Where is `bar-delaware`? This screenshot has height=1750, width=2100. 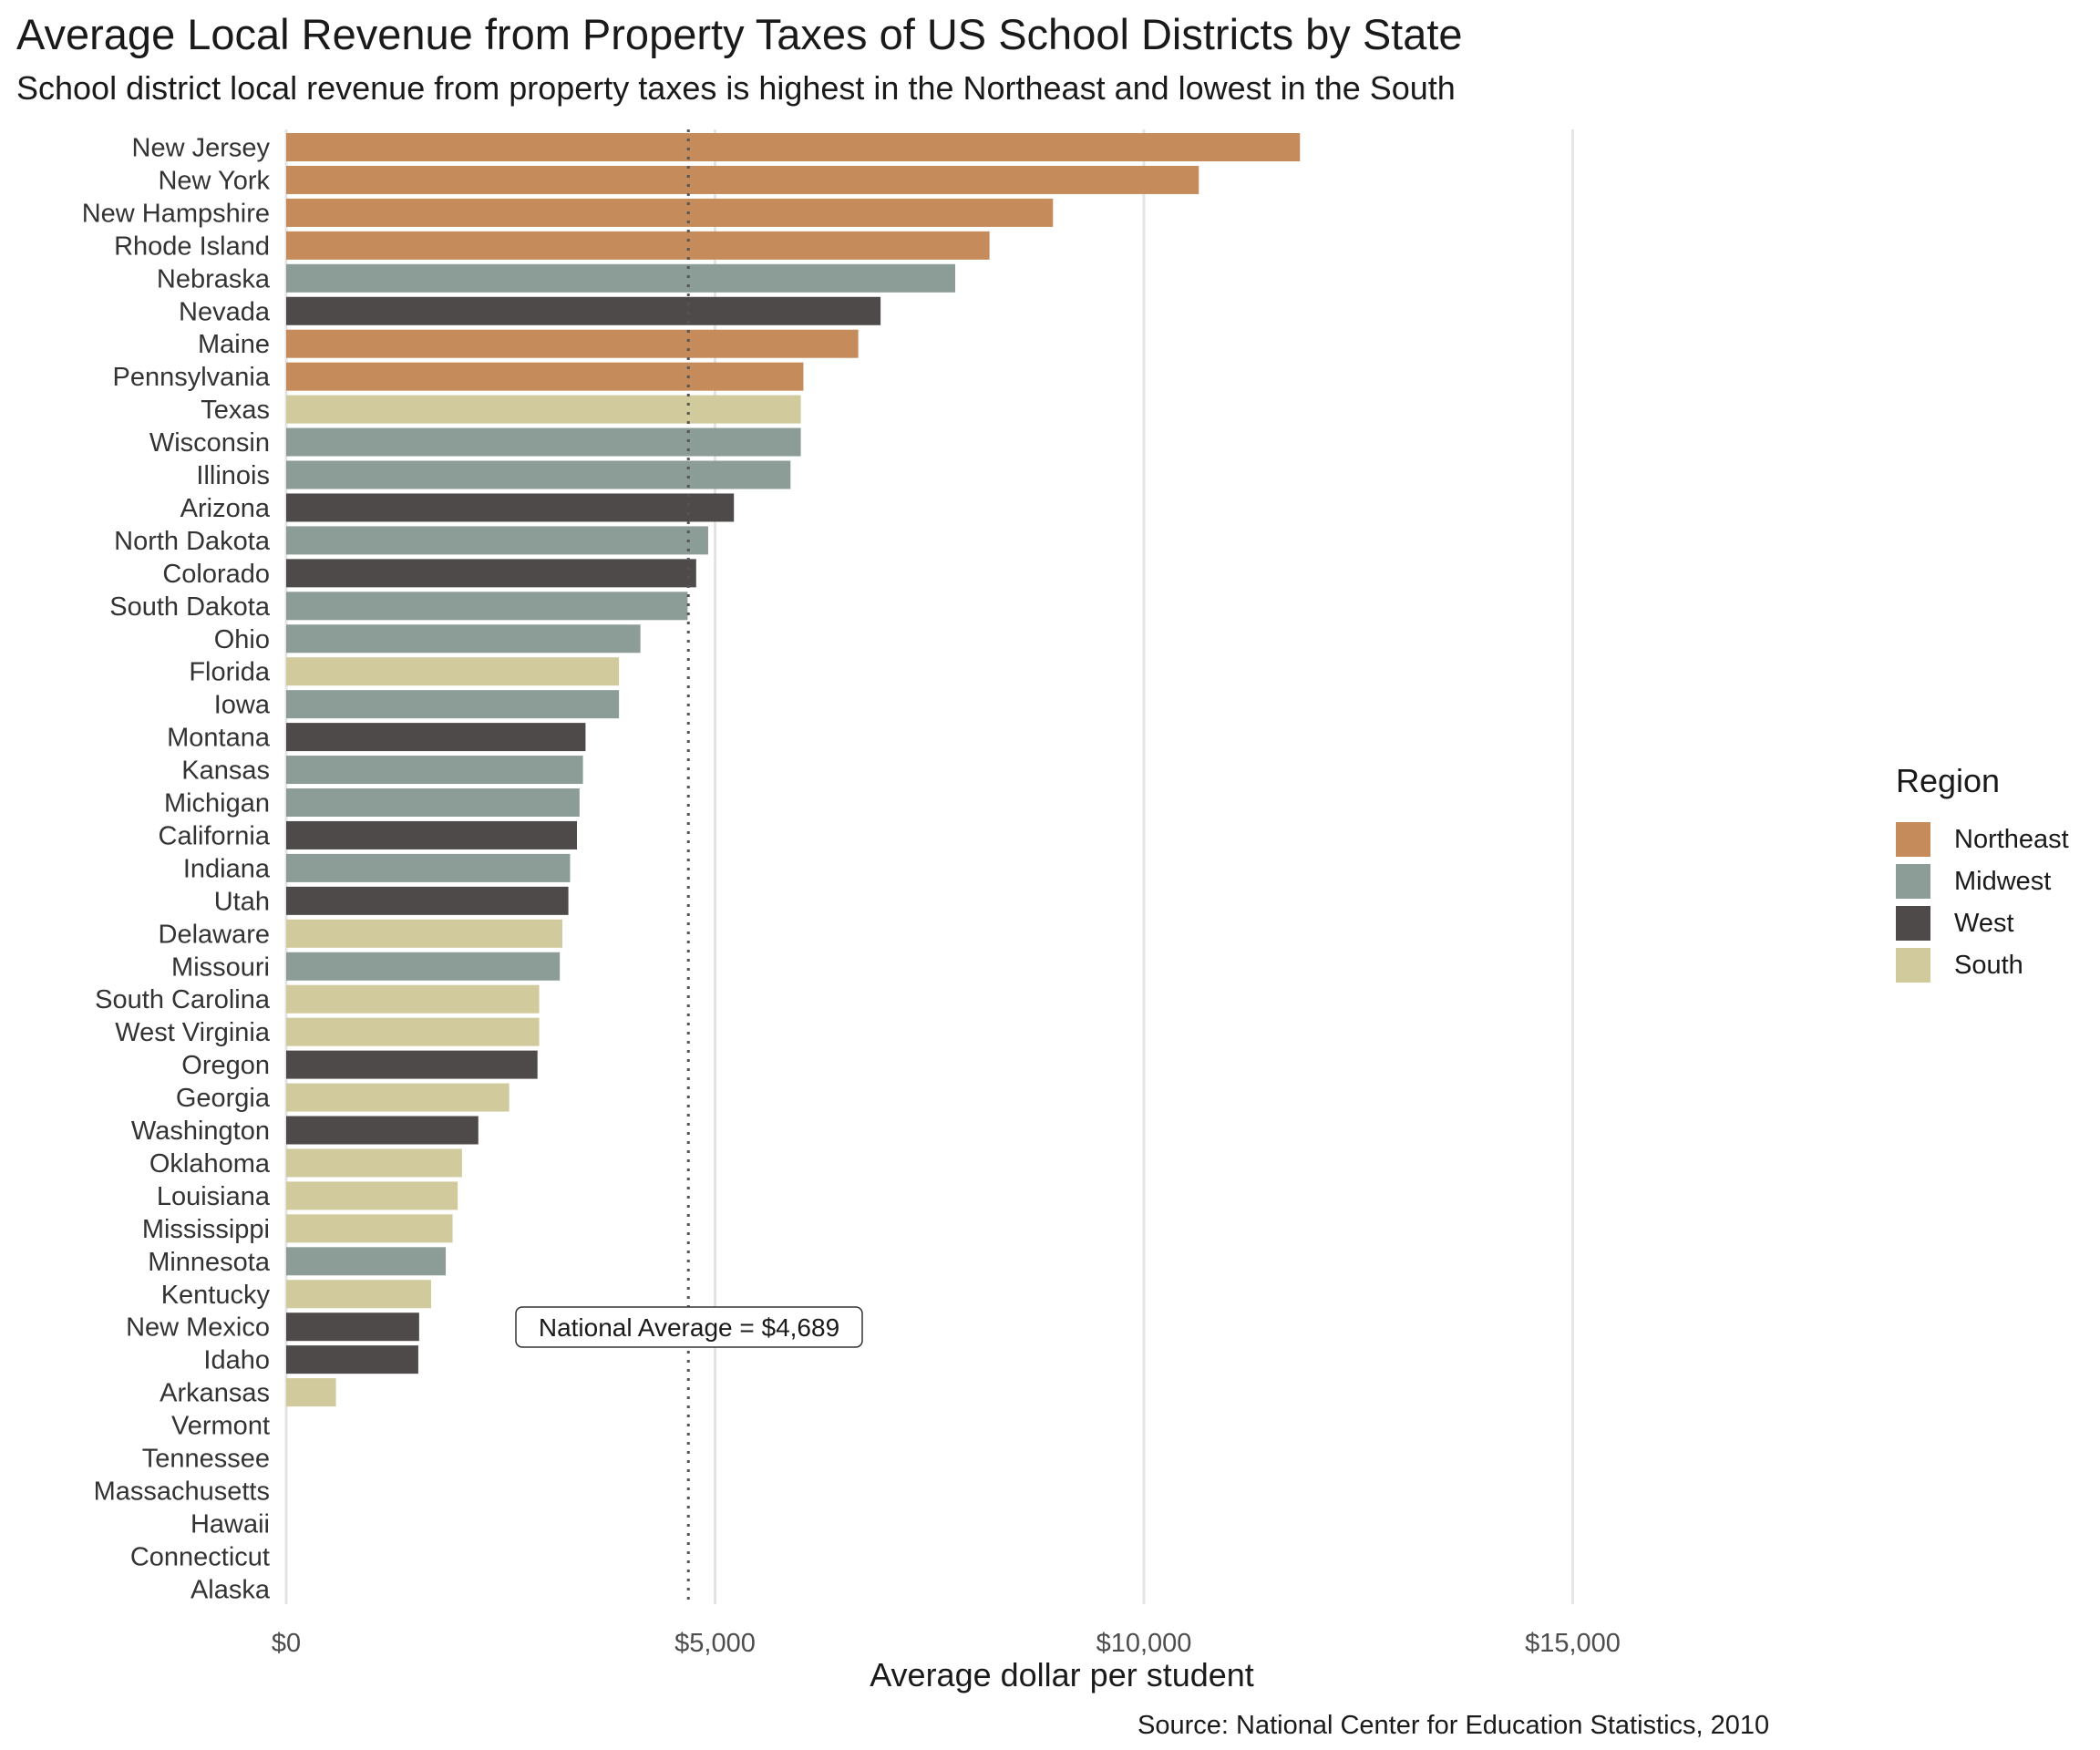
bar-delaware is located at coordinates (425, 934).